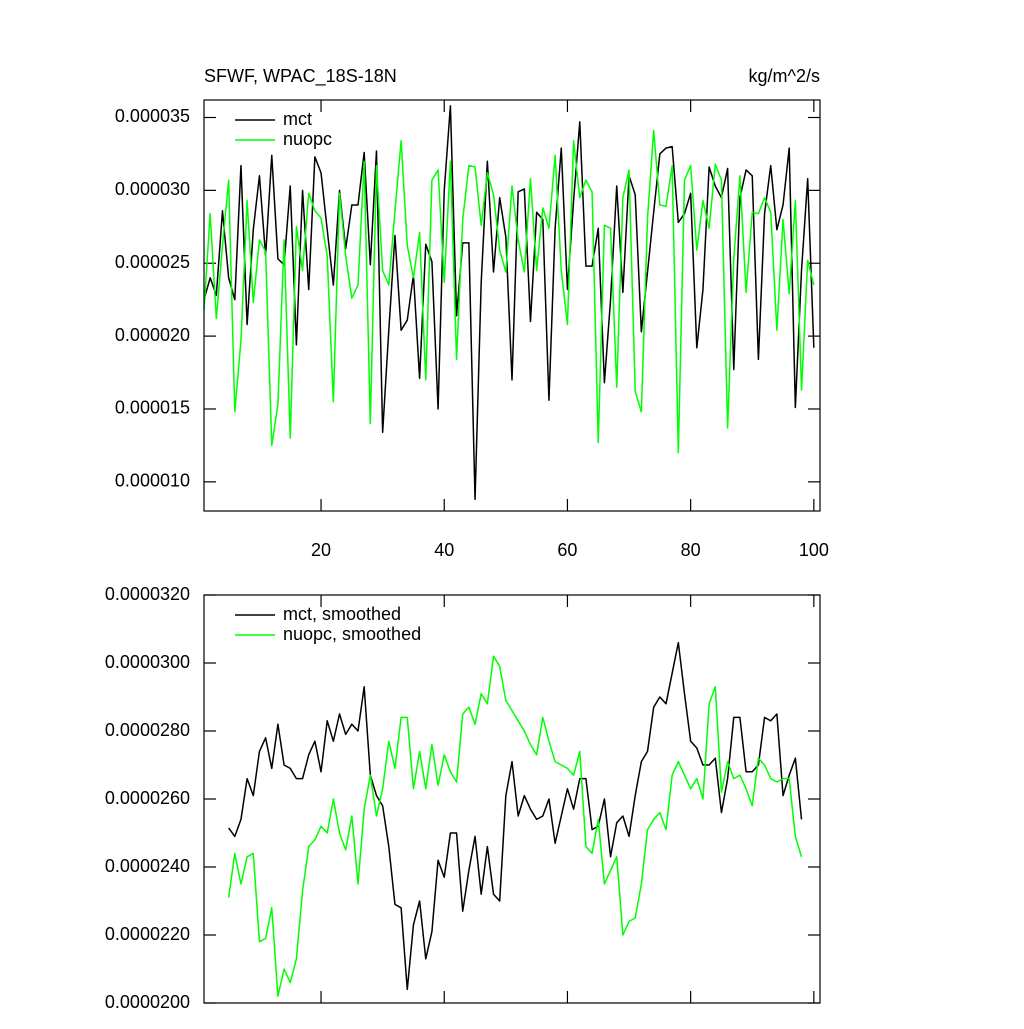 The height and width of the screenshot is (1029, 1024). What do you see at coordinates (352, 634) in the screenshot?
I see `legend-label: nuopc, smoothed` at bounding box center [352, 634].